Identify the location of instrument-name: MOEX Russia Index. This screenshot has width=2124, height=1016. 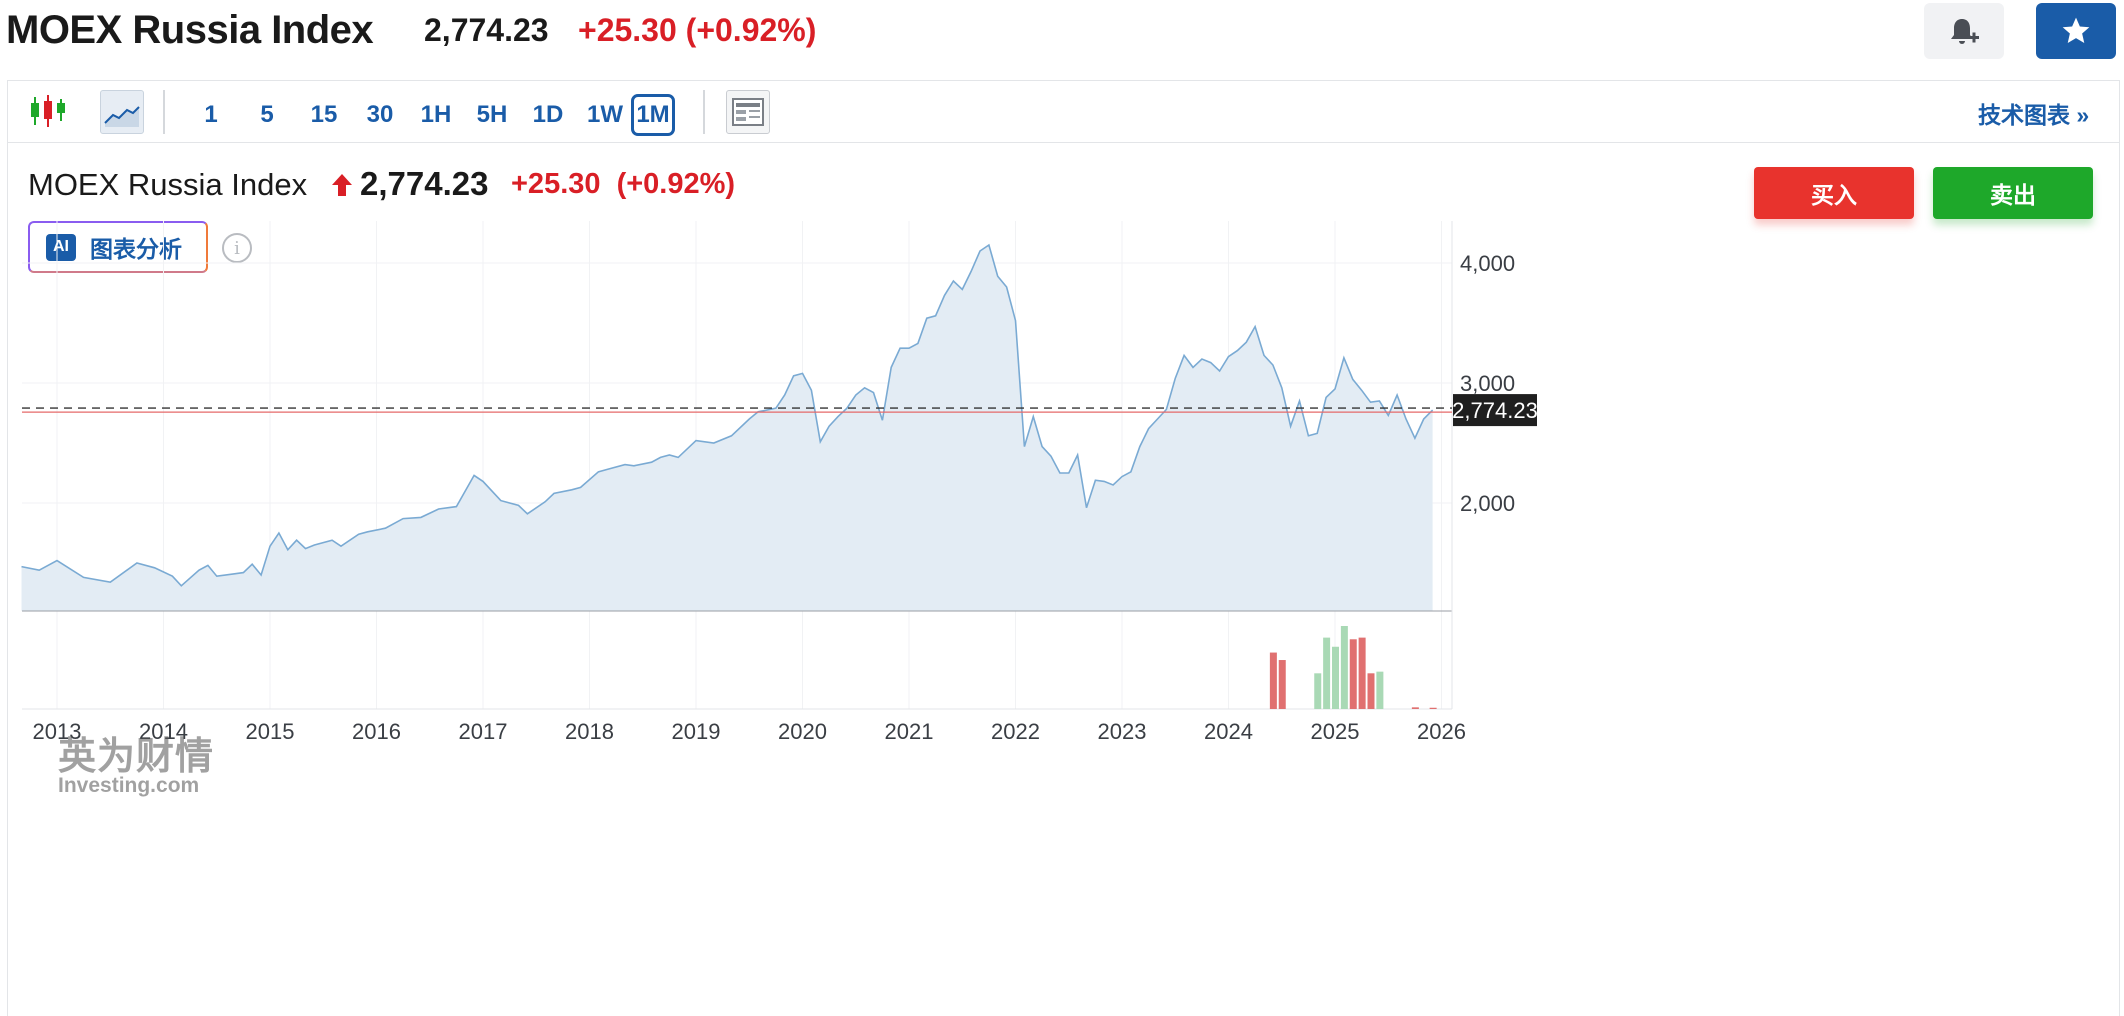
(168, 184).